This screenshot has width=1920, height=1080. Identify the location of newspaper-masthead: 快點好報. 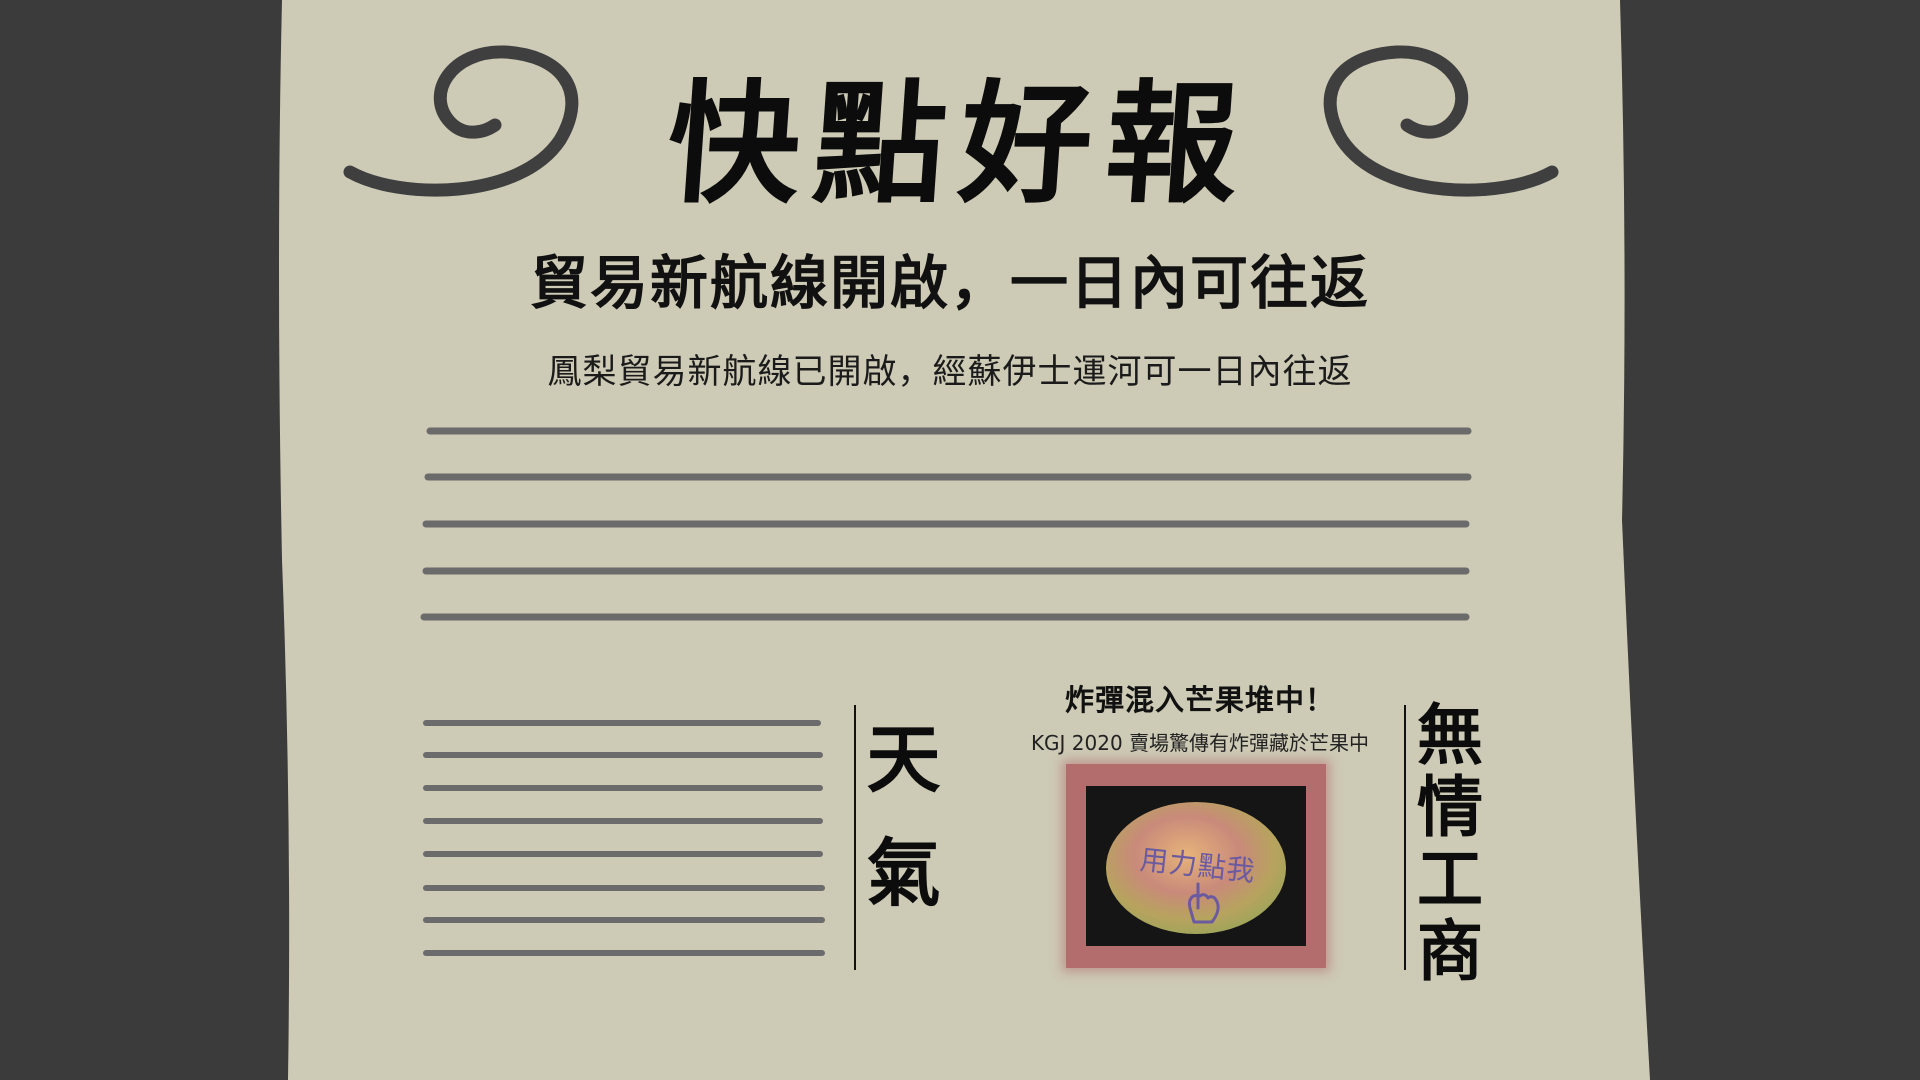
(960, 144).